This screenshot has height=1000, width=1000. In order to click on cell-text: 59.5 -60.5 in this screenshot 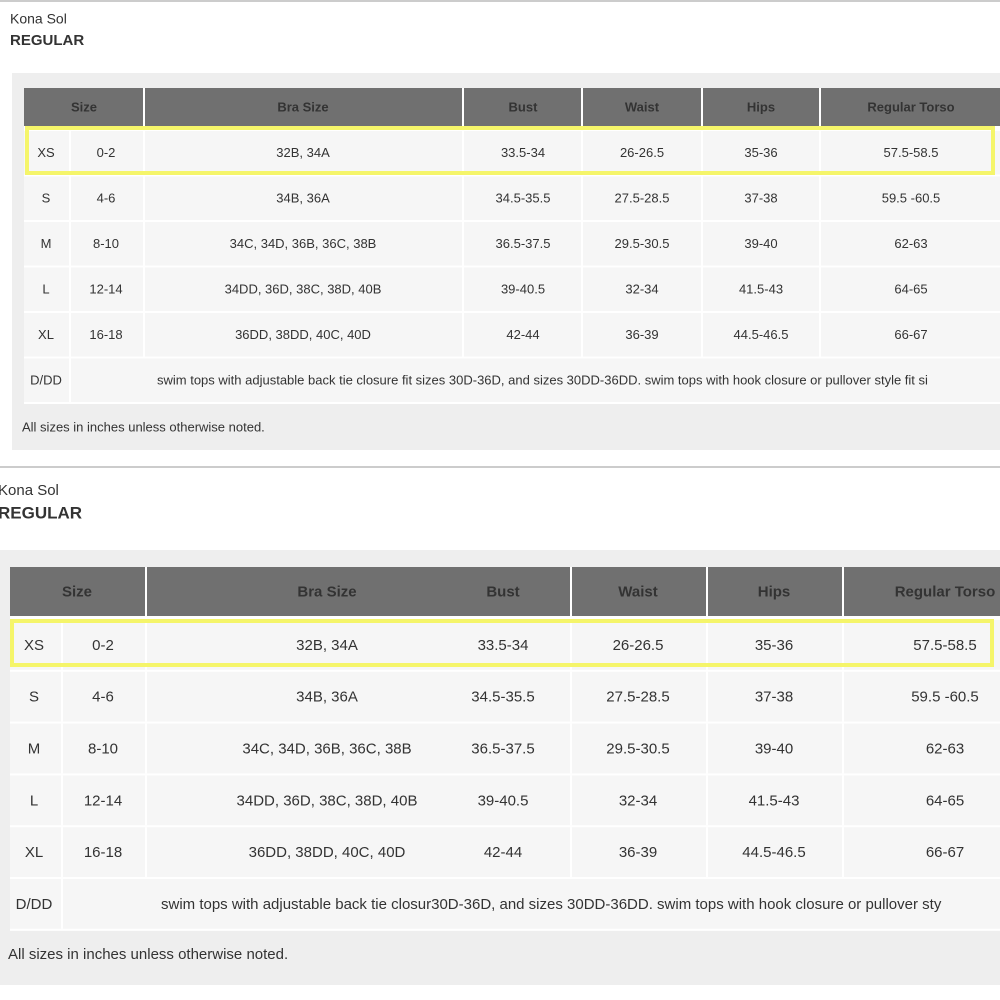, I will do `click(911, 198)`.